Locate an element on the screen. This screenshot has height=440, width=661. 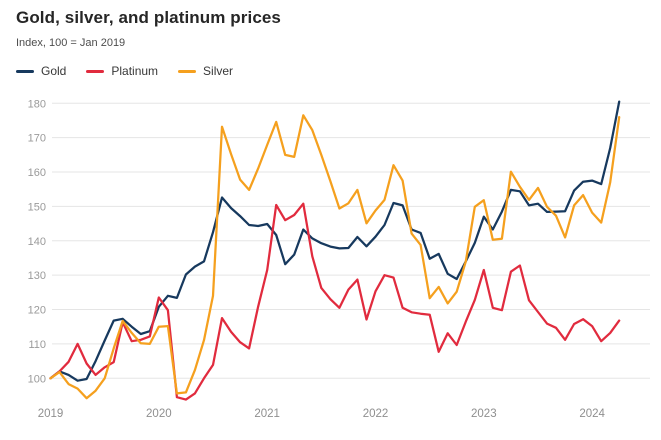
y-tick-label-140: 140 is located at coordinates (37, 242).